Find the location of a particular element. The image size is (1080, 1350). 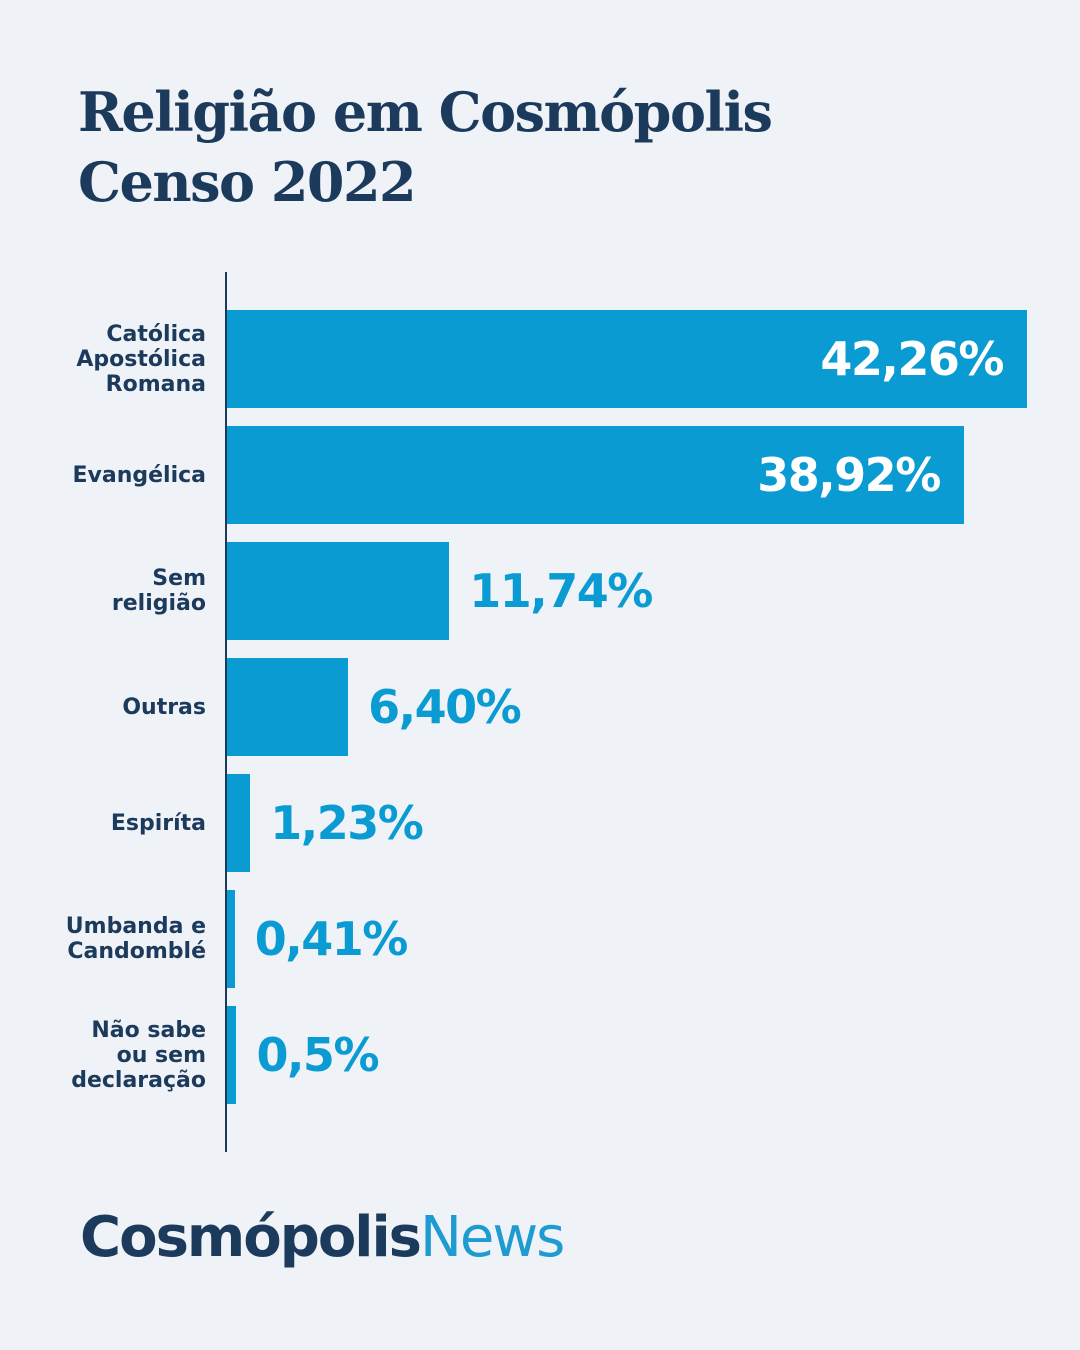

brand: CosmópolisNews is located at coordinates (322, 1237).